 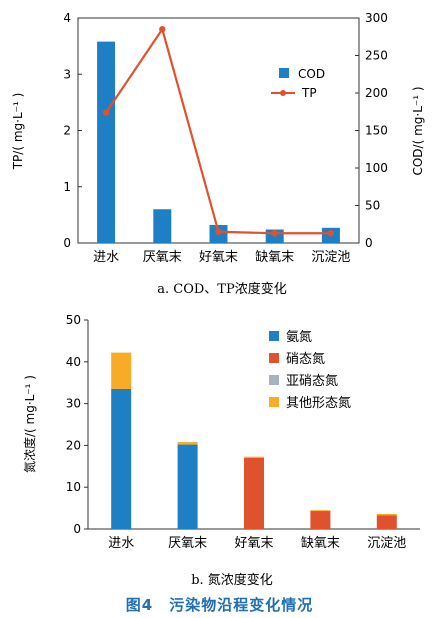 What do you see at coordinates (67, 243) in the screenshot?
I see `left-tick-label: 0` at bounding box center [67, 243].